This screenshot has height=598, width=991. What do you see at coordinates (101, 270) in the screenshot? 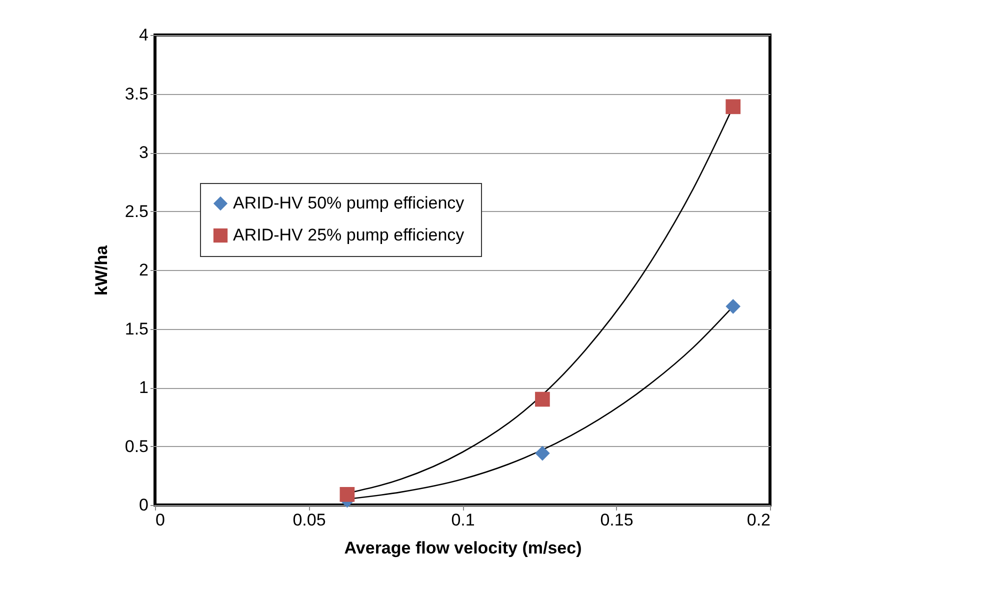
I see `y-axis-title: kW/ha` at bounding box center [101, 270].